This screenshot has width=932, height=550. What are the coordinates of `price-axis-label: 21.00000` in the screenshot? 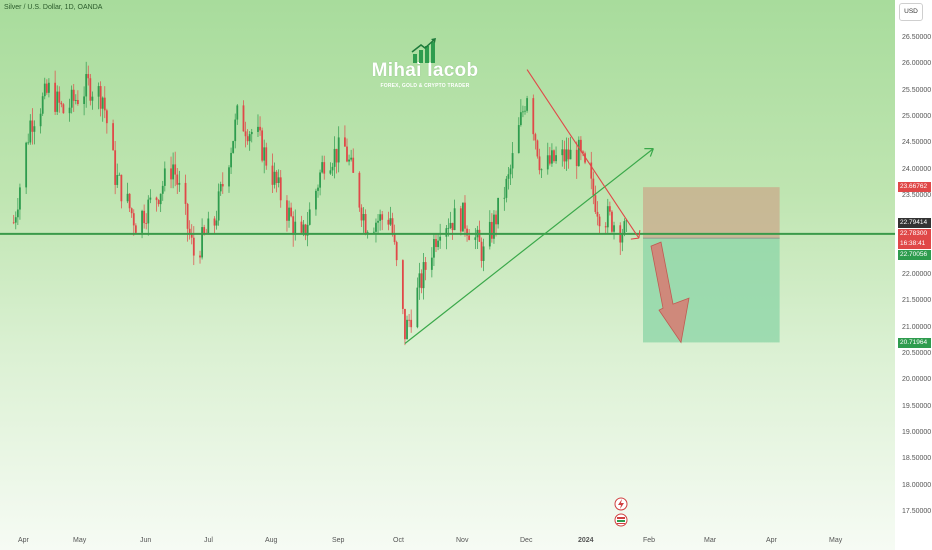 It's located at (917, 327).